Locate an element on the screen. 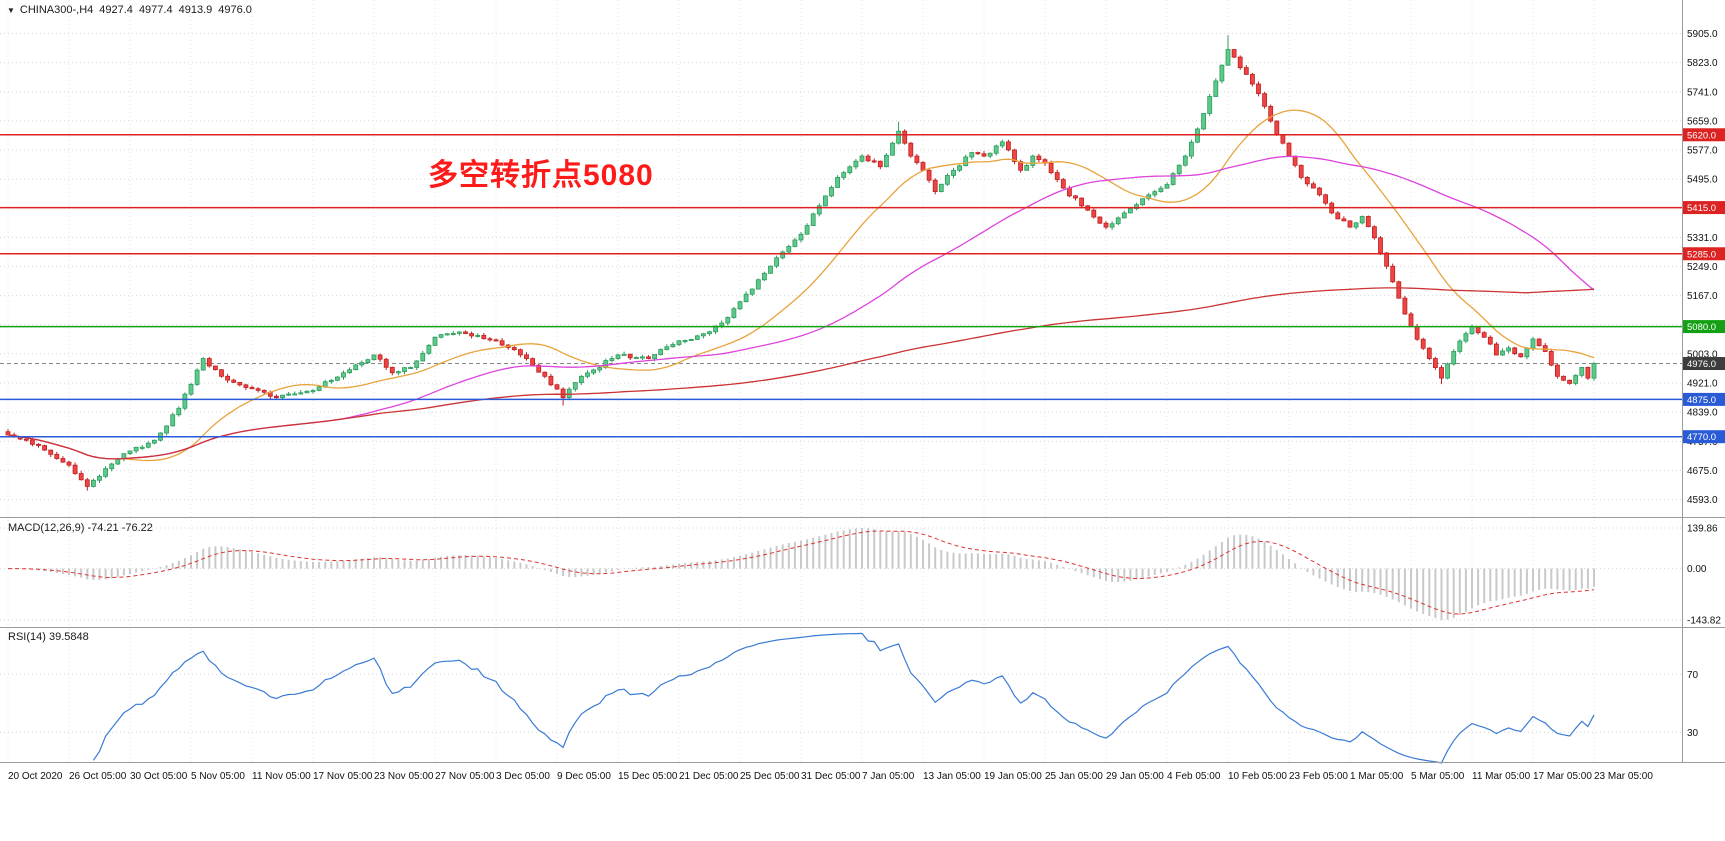 Image resolution: width=1725 pixels, height=841 pixels. svg-text: 25 Dec 05:00 is located at coordinates (770, 776).